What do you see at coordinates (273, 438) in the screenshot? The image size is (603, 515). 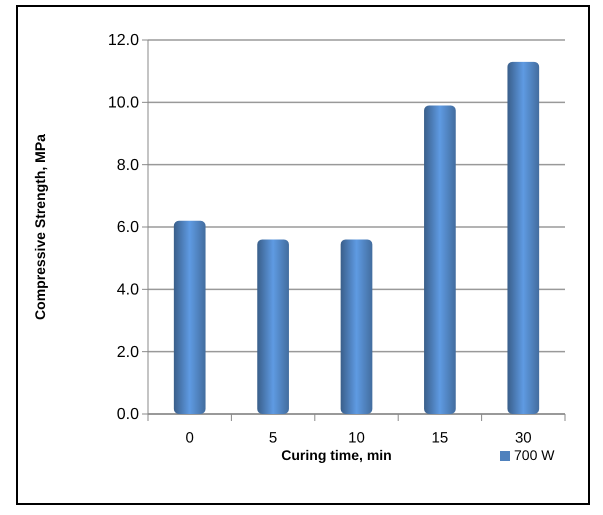 I see `x-tick-label: 5` at bounding box center [273, 438].